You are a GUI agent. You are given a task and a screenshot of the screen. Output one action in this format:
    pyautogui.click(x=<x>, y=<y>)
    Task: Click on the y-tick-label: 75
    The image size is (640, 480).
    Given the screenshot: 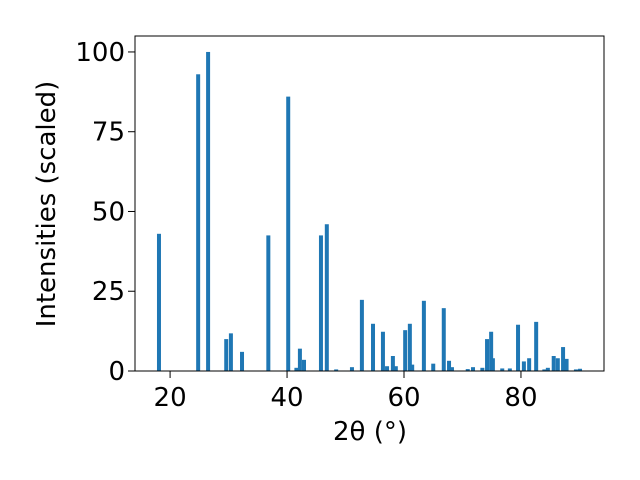 What is the action you would take?
    pyautogui.click(x=108, y=133)
    